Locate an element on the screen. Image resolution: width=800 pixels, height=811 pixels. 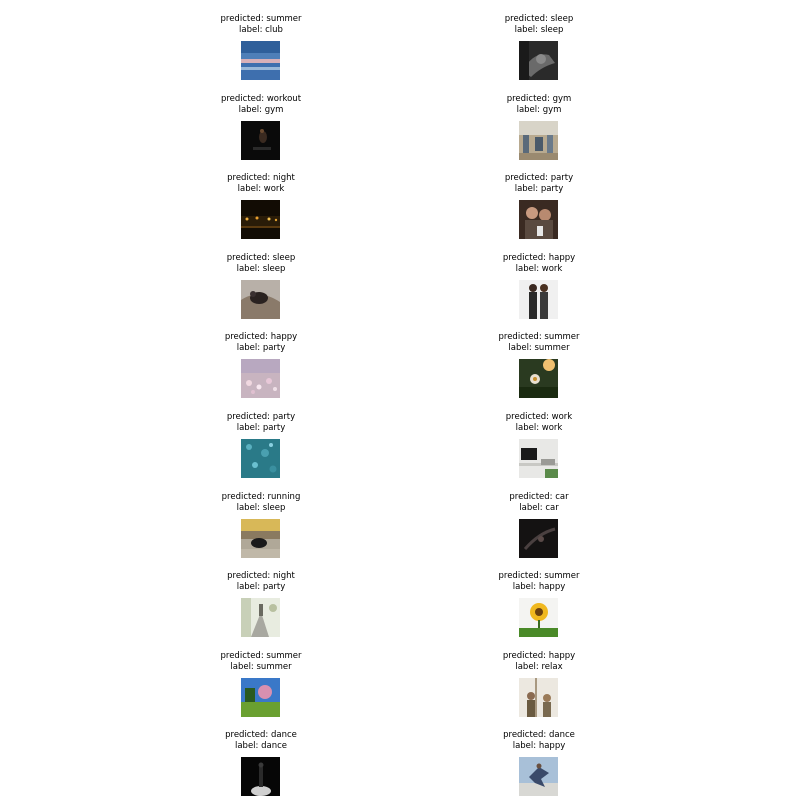
predicted-caption: predicted: gym is located at coordinates (539, 99).